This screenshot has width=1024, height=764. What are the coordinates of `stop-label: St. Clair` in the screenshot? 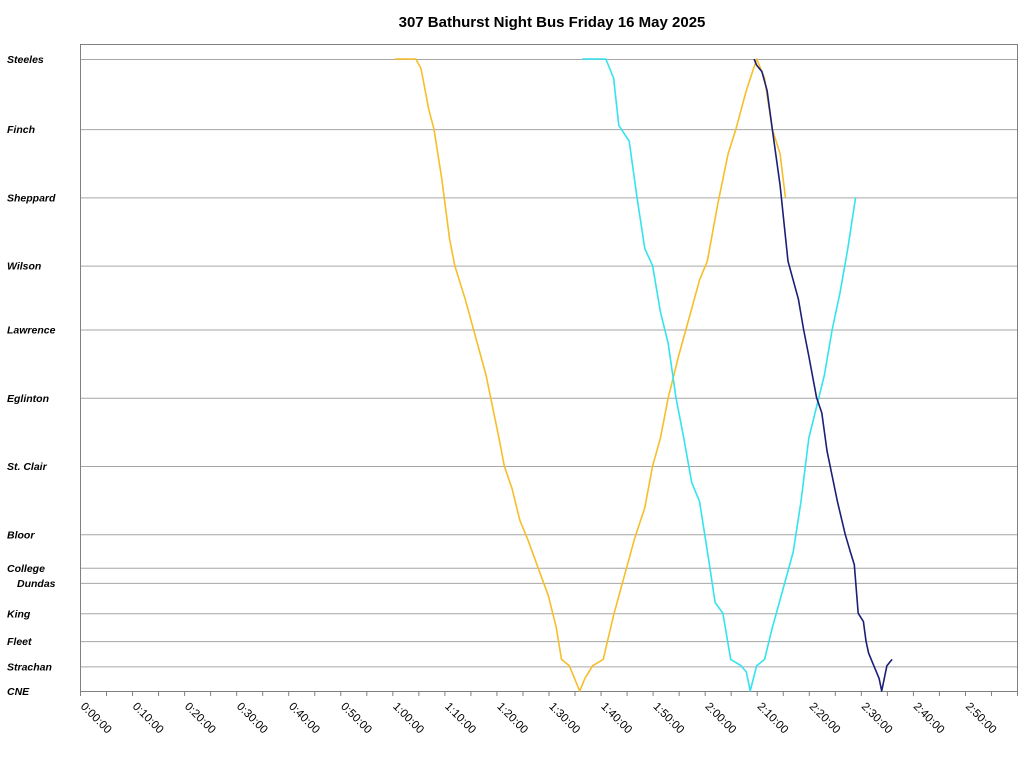 It's located at (27, 467).